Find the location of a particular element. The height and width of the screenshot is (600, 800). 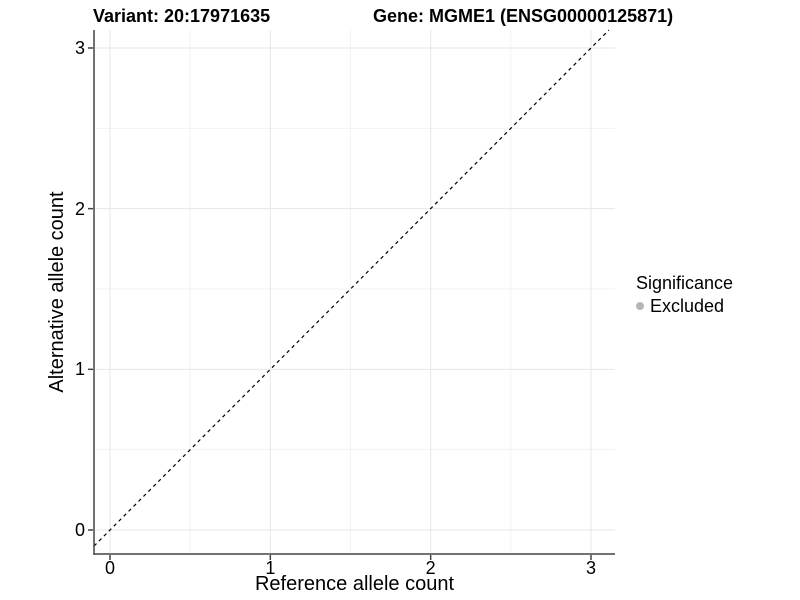

x-tick-label: 3 is located at coordinates (590, 568).